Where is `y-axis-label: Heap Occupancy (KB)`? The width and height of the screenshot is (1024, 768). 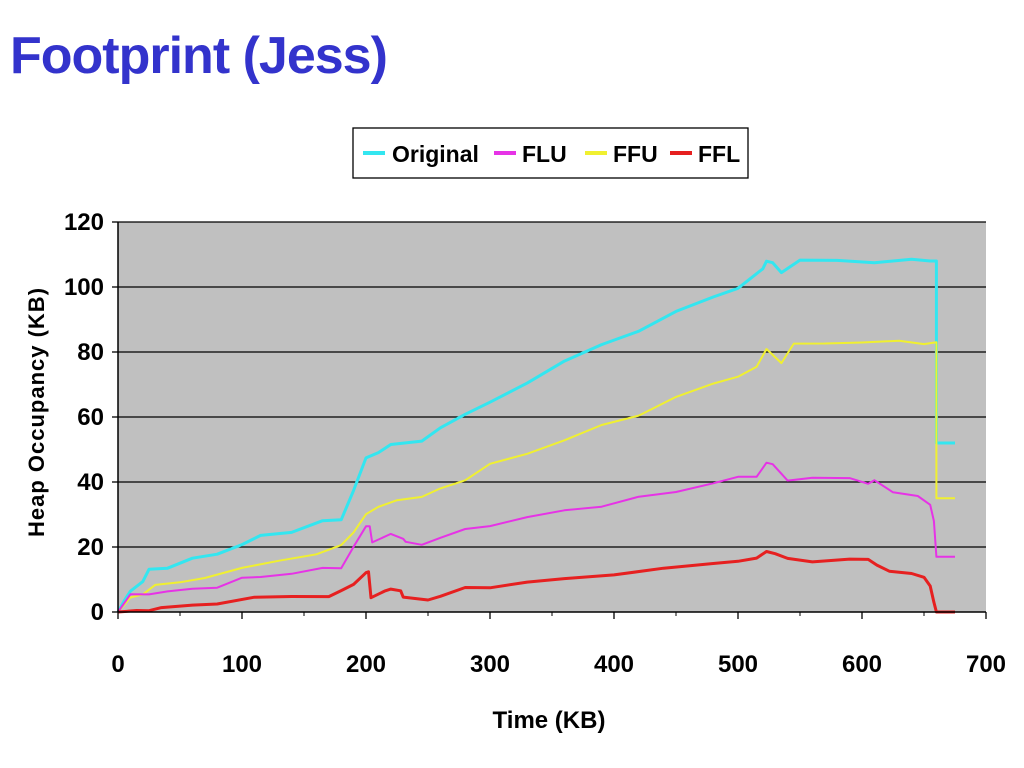
y-axis-label: Heap Occupancy (KB) is located at coordinates (36, 412).